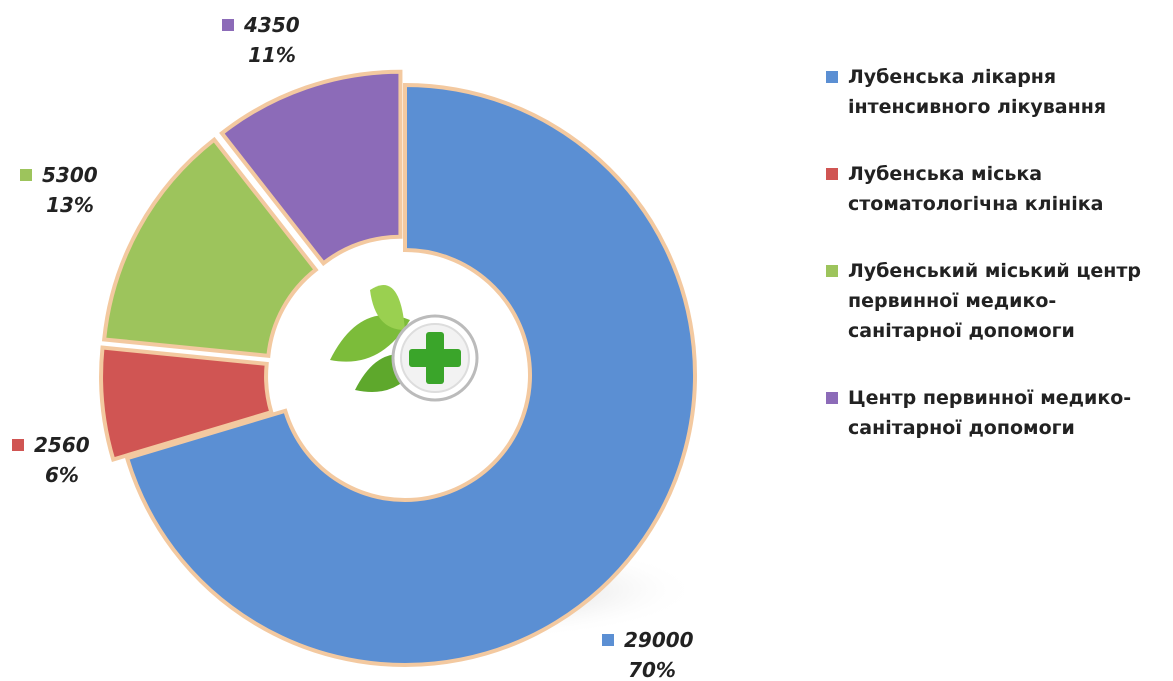 This screenshot has height=681, width=1173. I want to click on percent-label: 11%, so click(272, 55).